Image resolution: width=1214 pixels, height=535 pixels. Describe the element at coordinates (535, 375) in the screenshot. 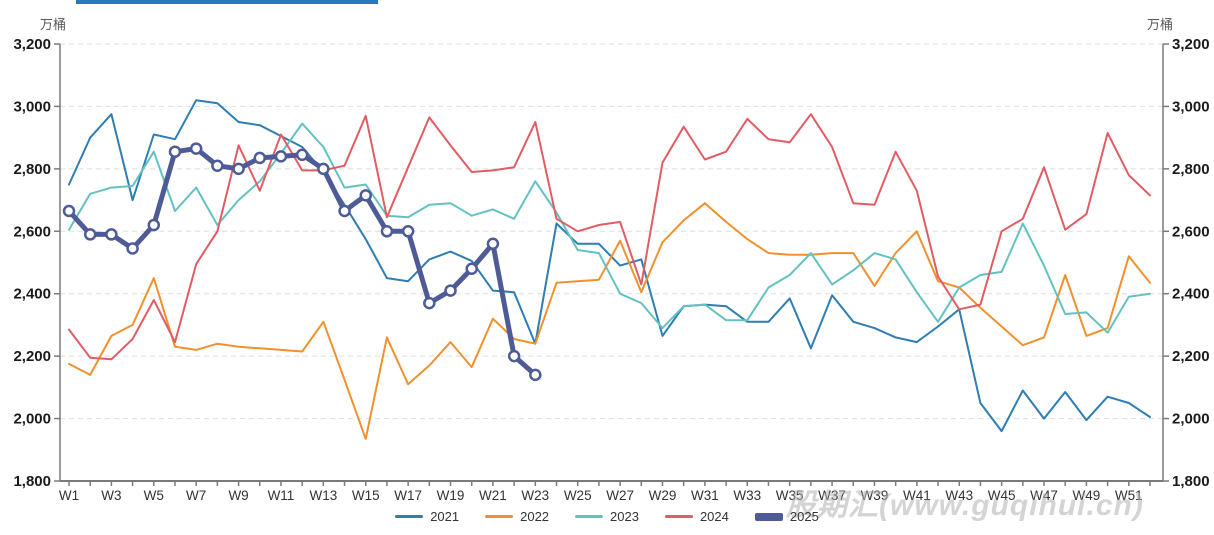

I see `data-point-2025-w23` at that location.